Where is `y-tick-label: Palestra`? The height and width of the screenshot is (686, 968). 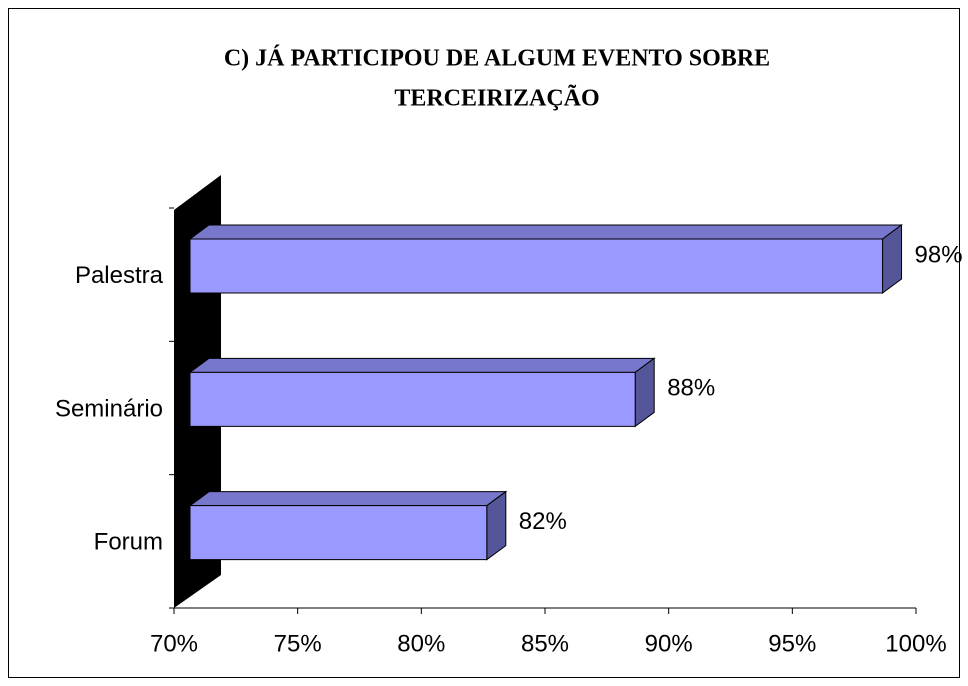
y-tick-label: Palestra is located at coordinates (119, 275).